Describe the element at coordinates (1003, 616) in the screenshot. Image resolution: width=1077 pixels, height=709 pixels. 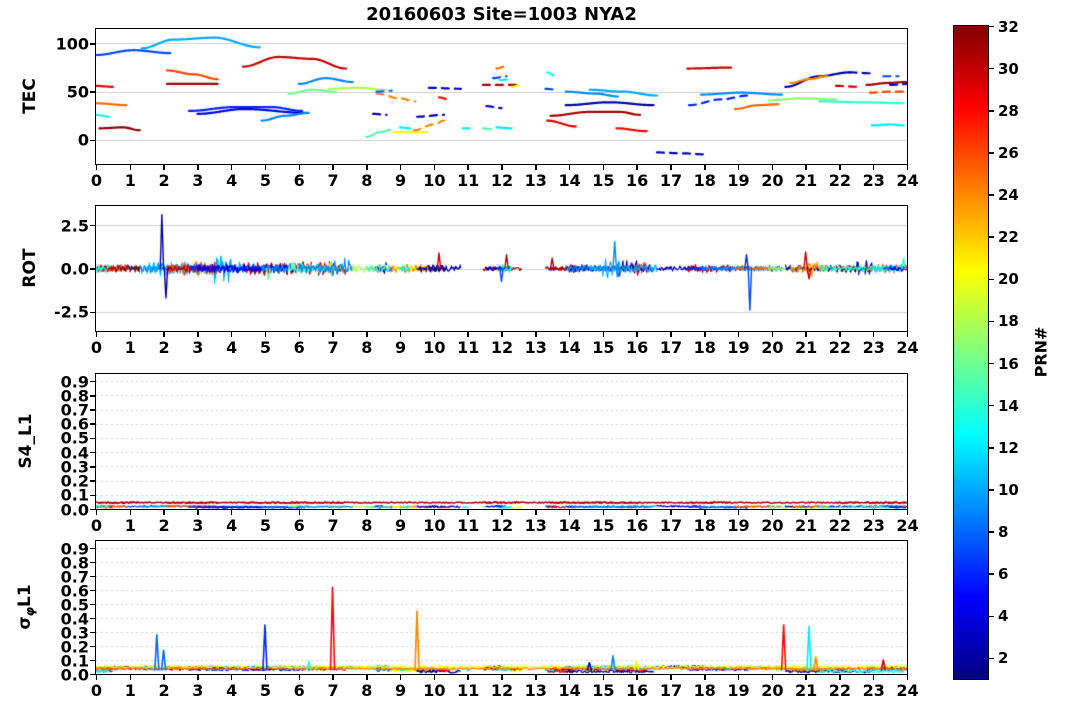
I see `colorbar-tick-label: 4` at that location.